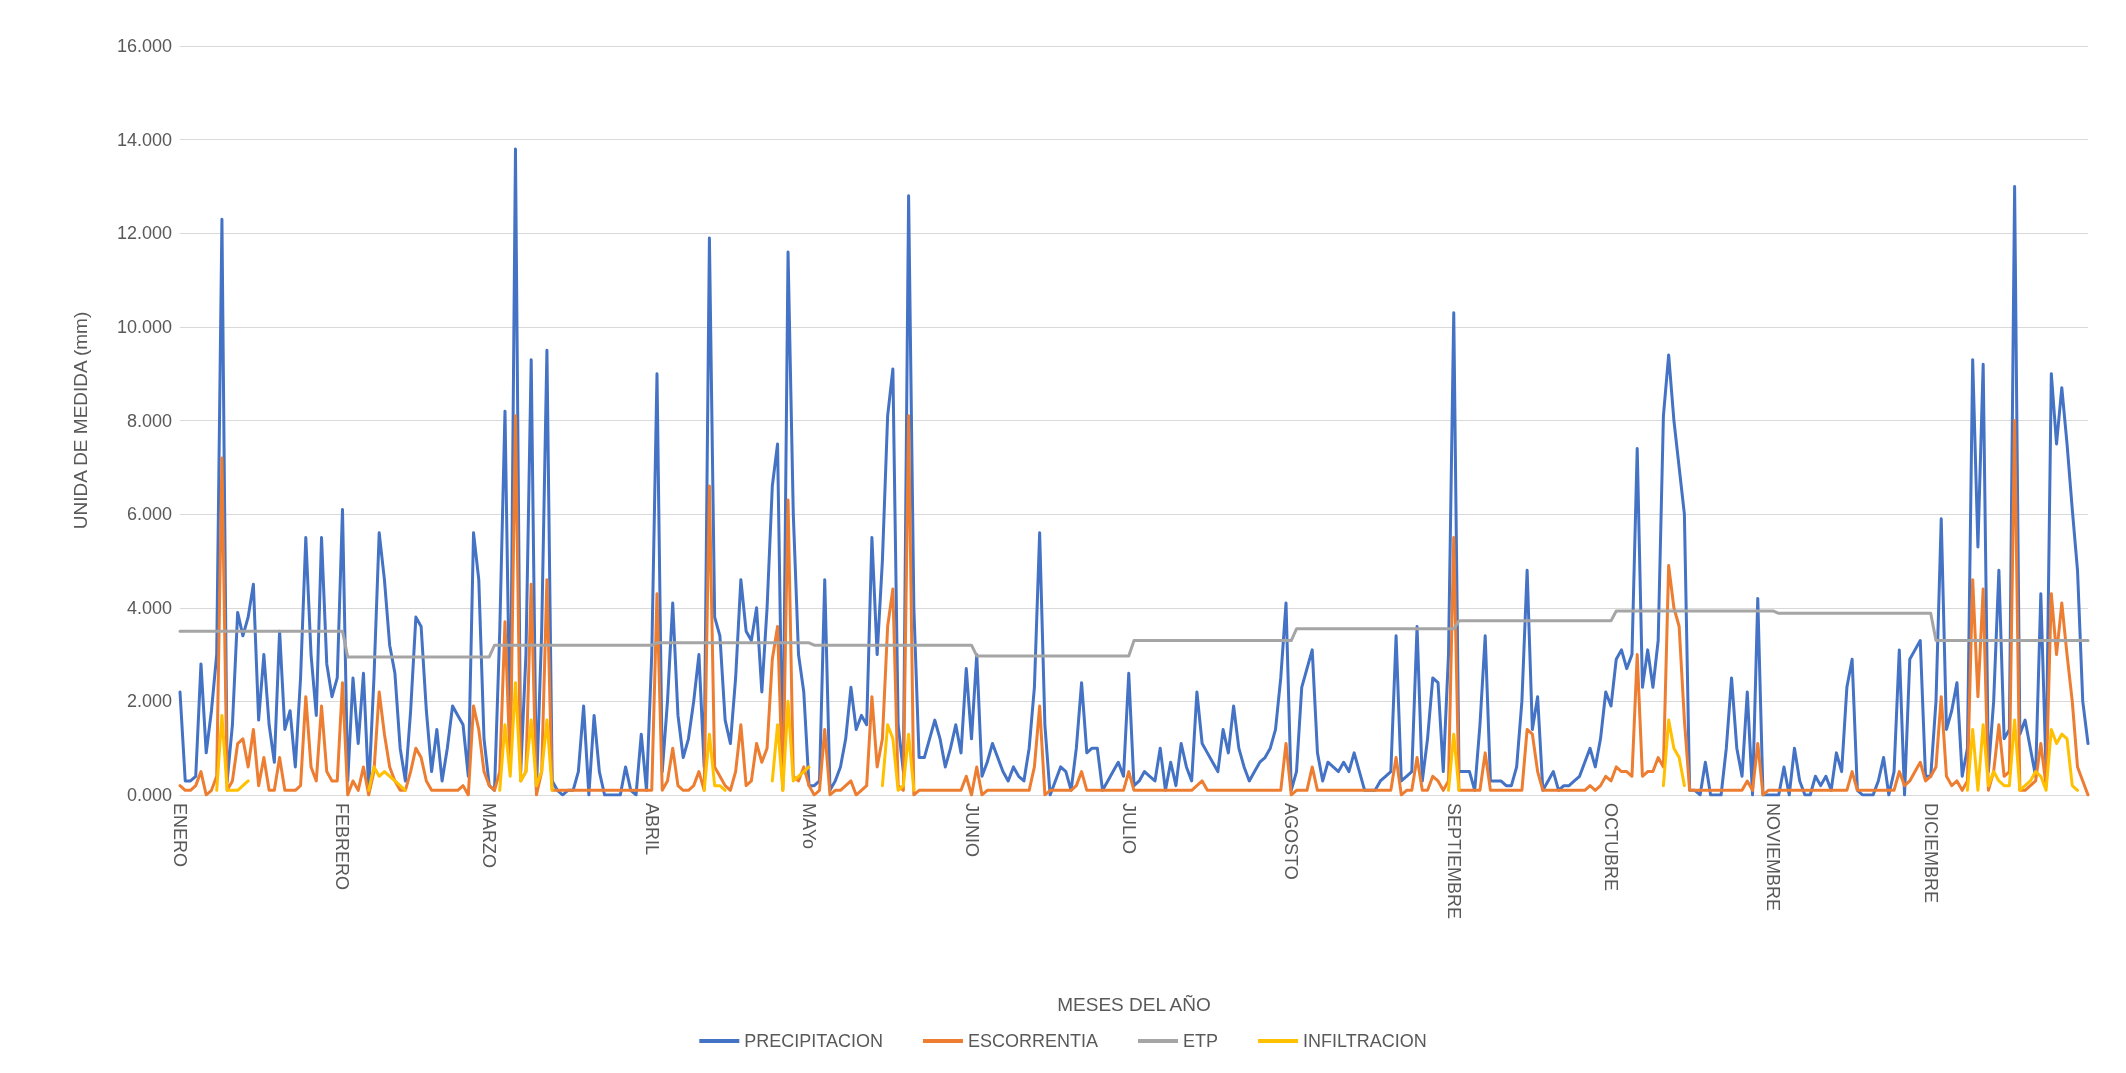 The height and width of the screenshot is (1073, 2126). I want to click on line-series, so click(1134, 634).